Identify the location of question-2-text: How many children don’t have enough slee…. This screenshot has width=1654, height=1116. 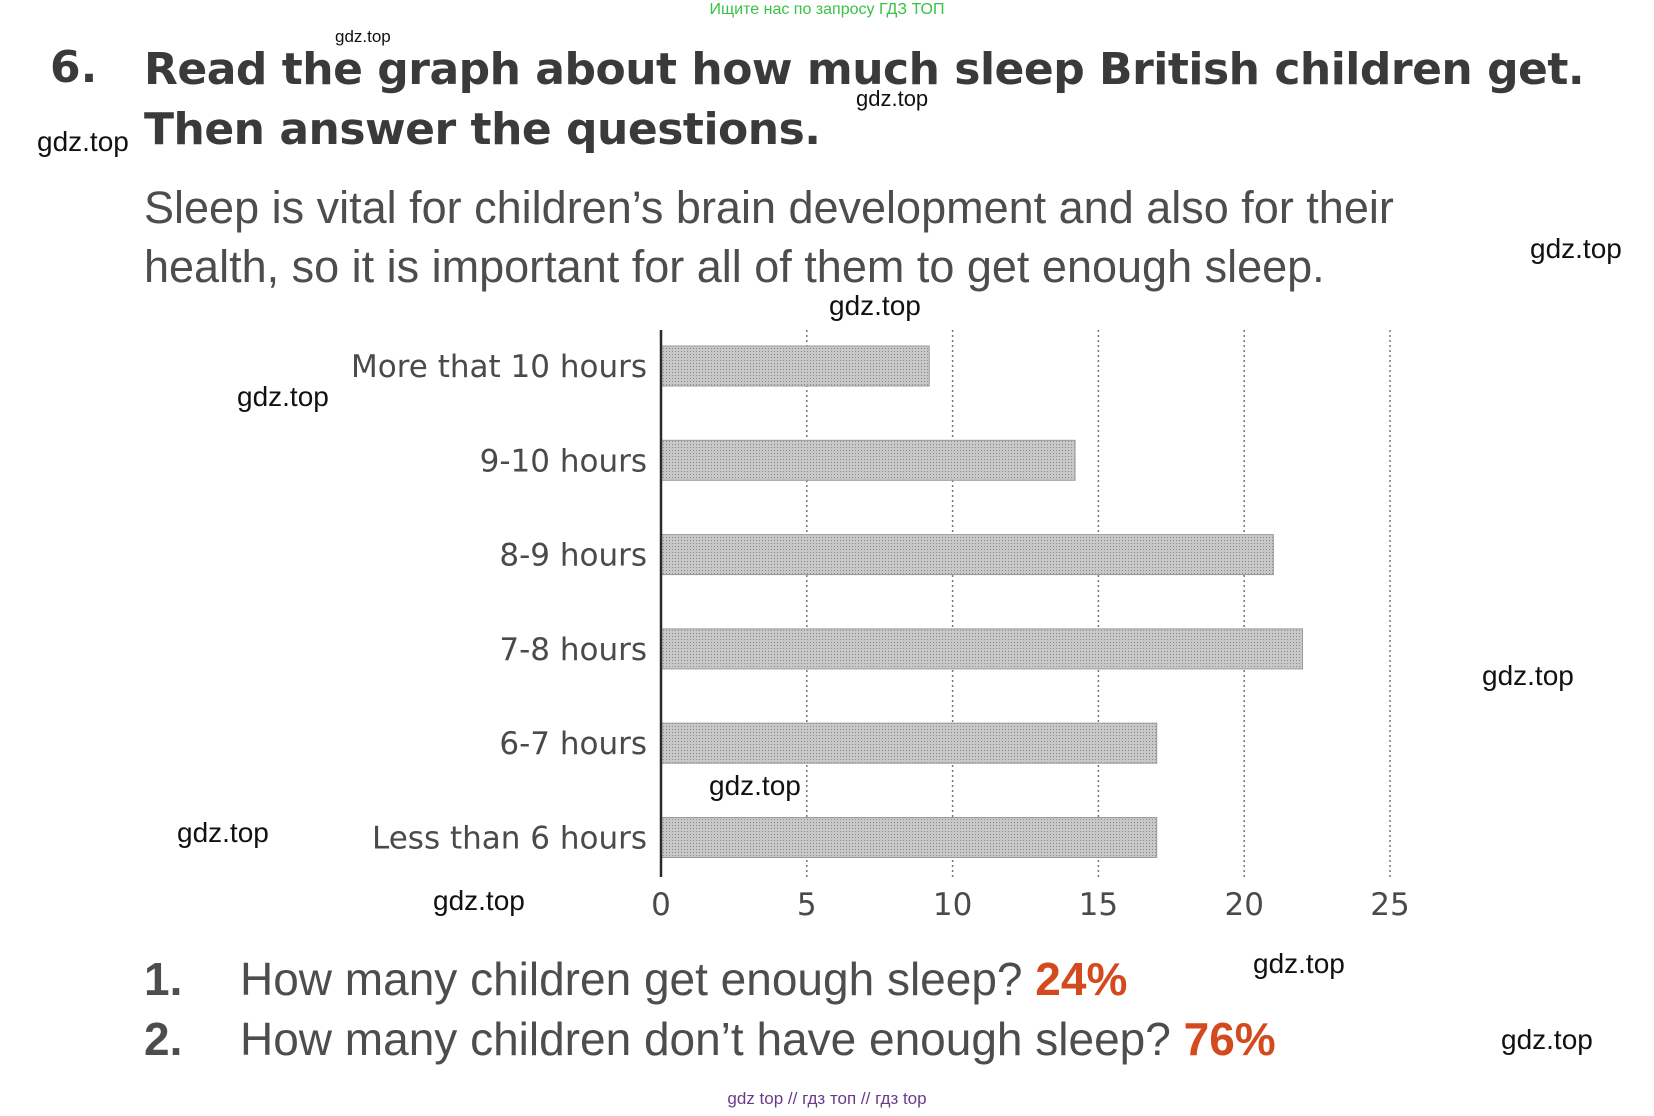
(705, 1039).